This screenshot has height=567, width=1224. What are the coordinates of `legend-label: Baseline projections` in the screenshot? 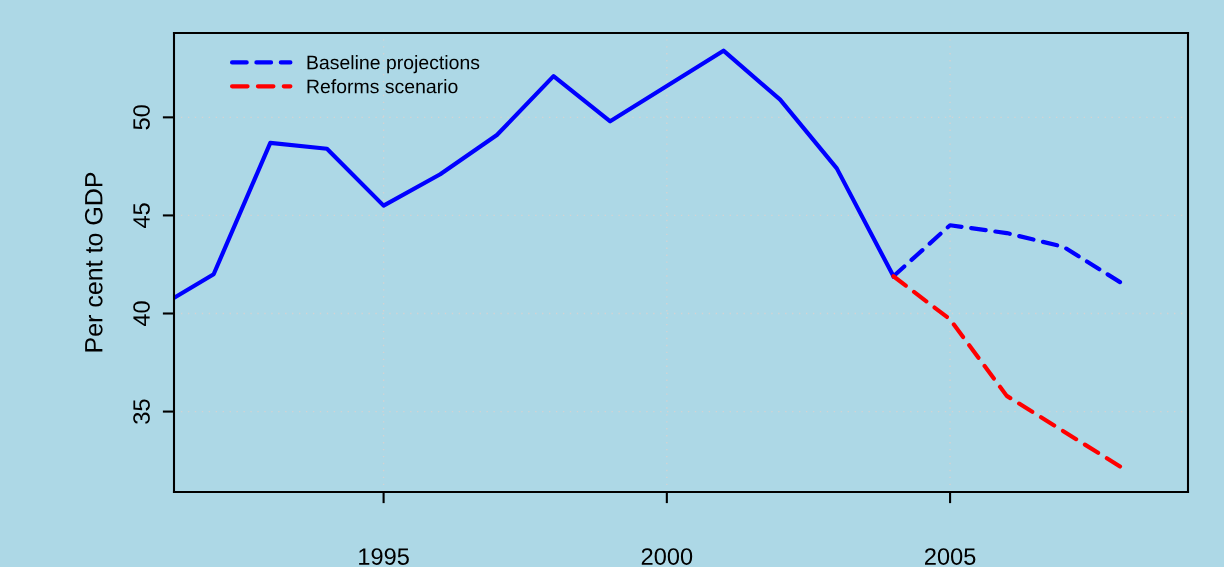 It's located at (393, 64).